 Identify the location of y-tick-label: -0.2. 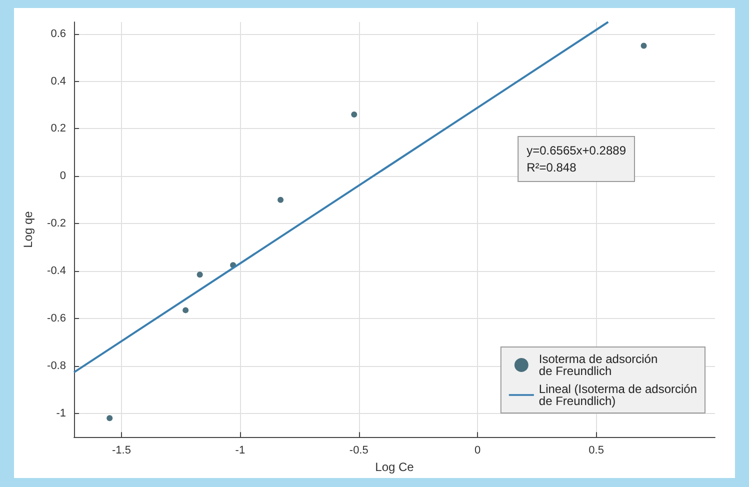
(56, 224).